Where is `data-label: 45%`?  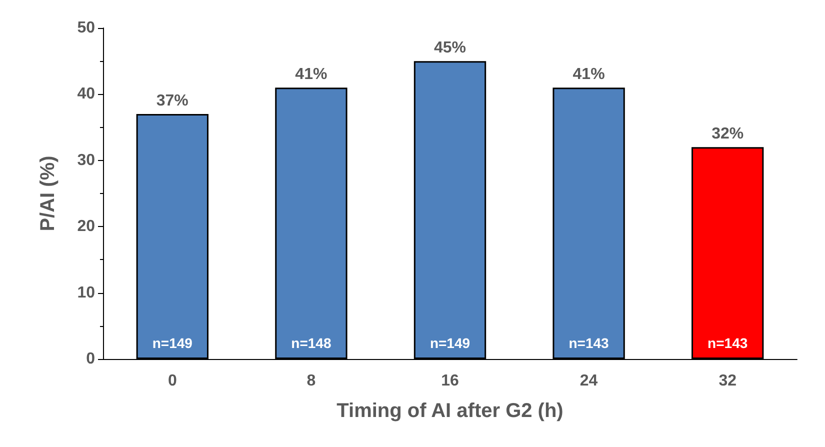
data-label: 45% is located at coordinates (450, 48).